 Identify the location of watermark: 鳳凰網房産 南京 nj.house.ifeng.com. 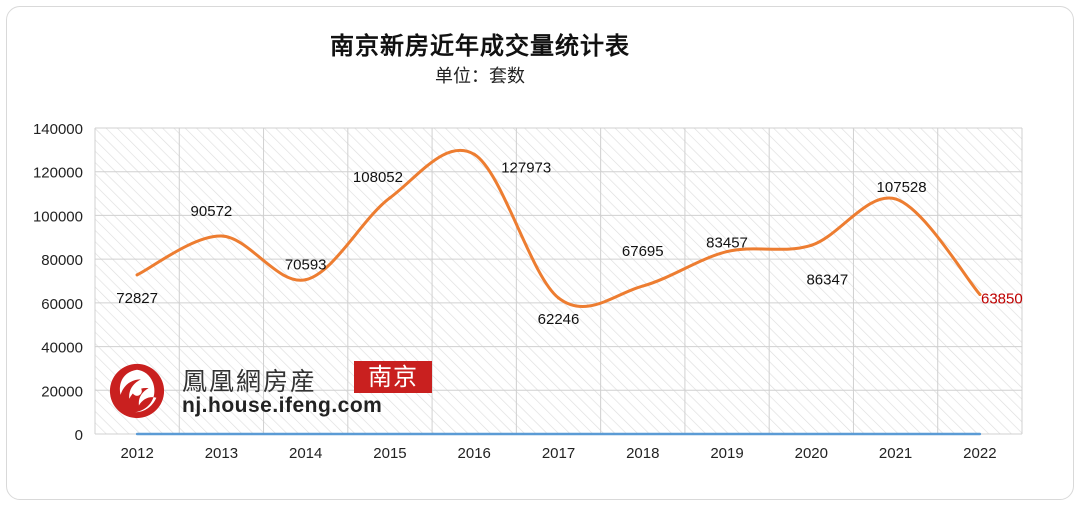
(273, 388).